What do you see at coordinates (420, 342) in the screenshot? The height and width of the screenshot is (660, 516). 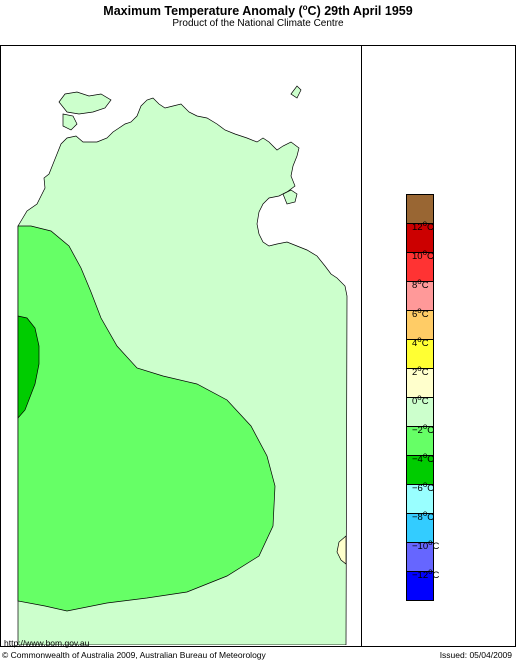 I see `legend-tick-4: 4oC` at bounding box center [420, 342].